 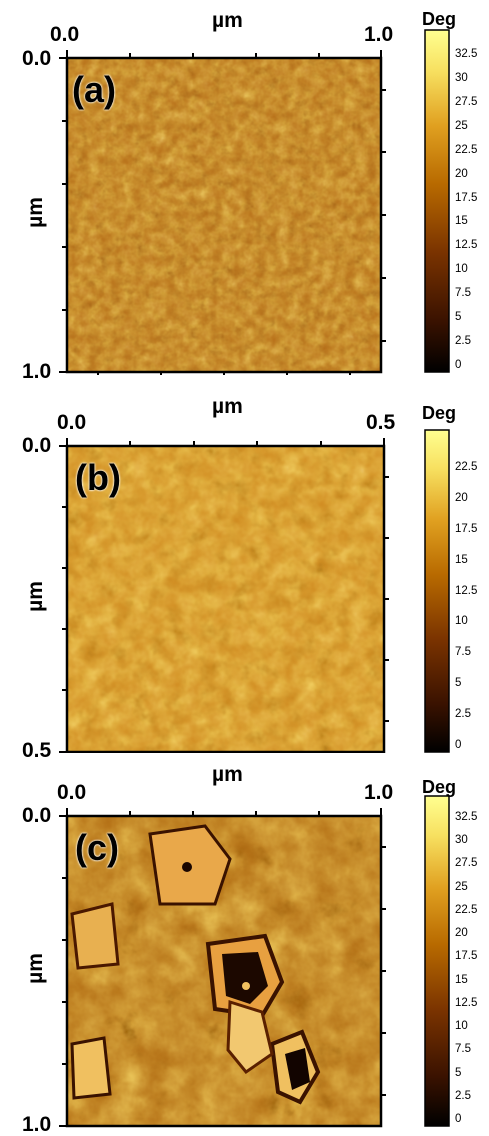 I want to click on colorbar-title-b: Deg, so click(x=439, y=413).